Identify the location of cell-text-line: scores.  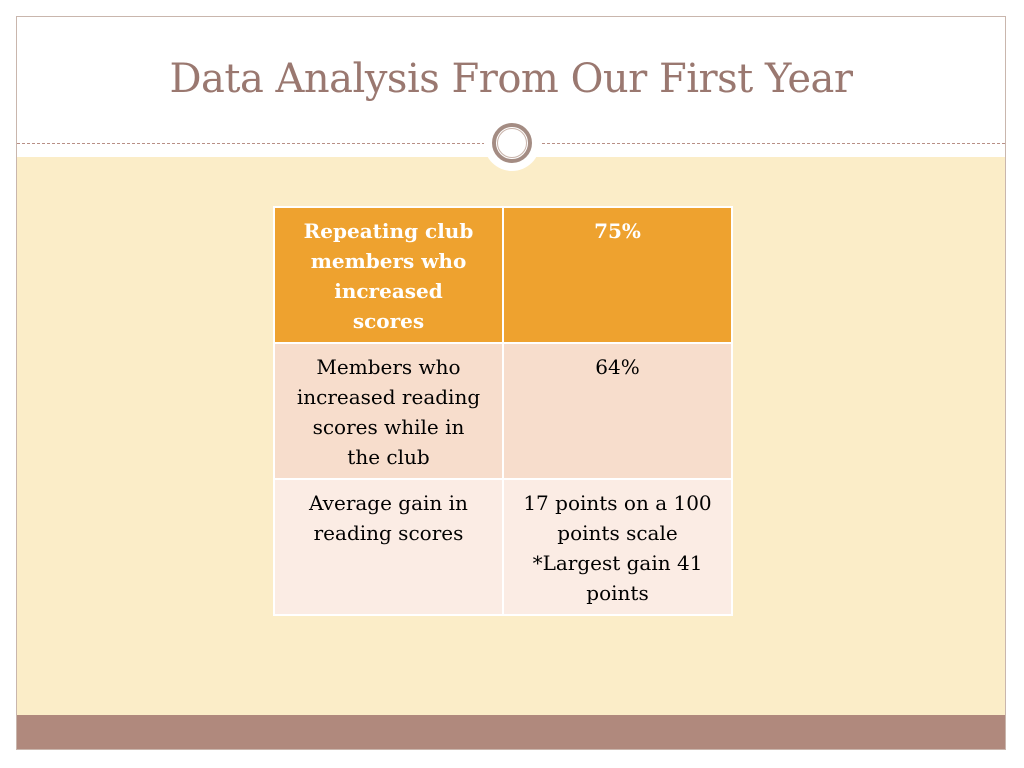
(388, 321).